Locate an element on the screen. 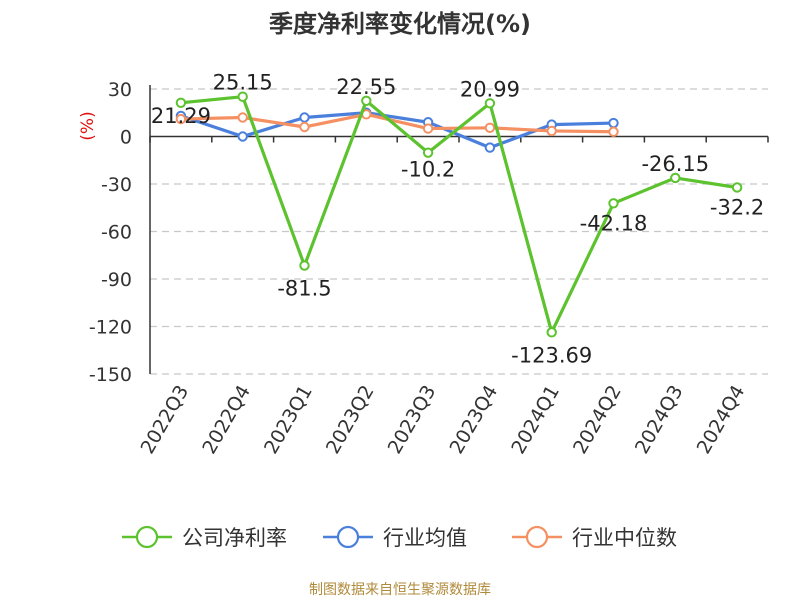 The image size is (800, 600). x-tick-label: 2023Q2 is located at coordinates (350, 420).